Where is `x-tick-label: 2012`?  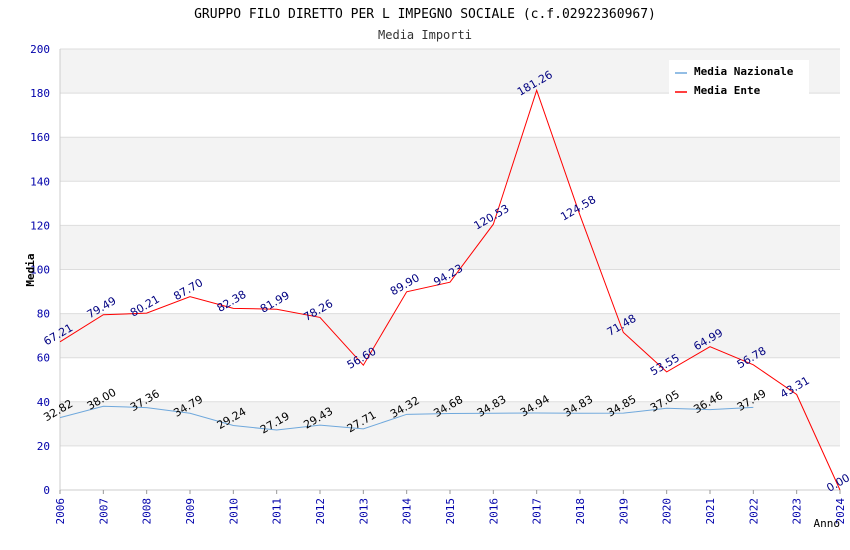
x-tick-label: 2012 is located at coordinates (320, 511).